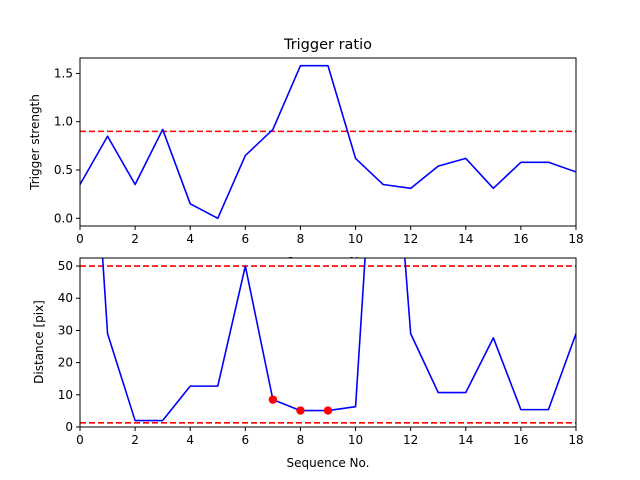 The image size is (640, 480). What do you see at coordinates (327, 45) in the screenshot?
I see `chart-title: Trigger ratio` at bounding box center [327, 45].